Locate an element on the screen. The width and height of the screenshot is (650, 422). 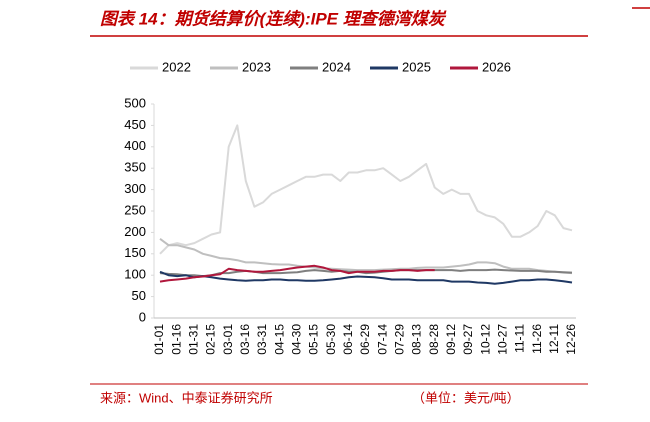
y-tick-label: 50 is located at coordinates (139, 295).